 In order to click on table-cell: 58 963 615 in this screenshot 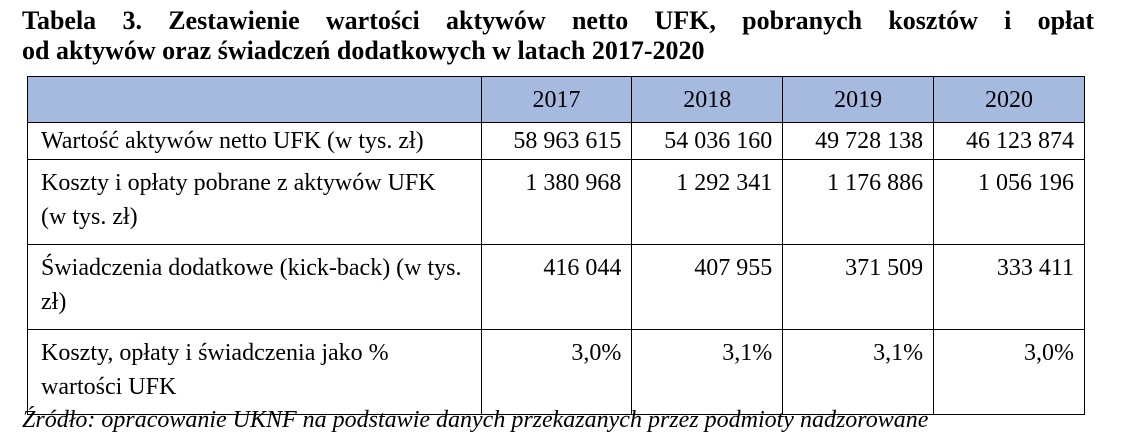, I will do `click(556, 141)`.